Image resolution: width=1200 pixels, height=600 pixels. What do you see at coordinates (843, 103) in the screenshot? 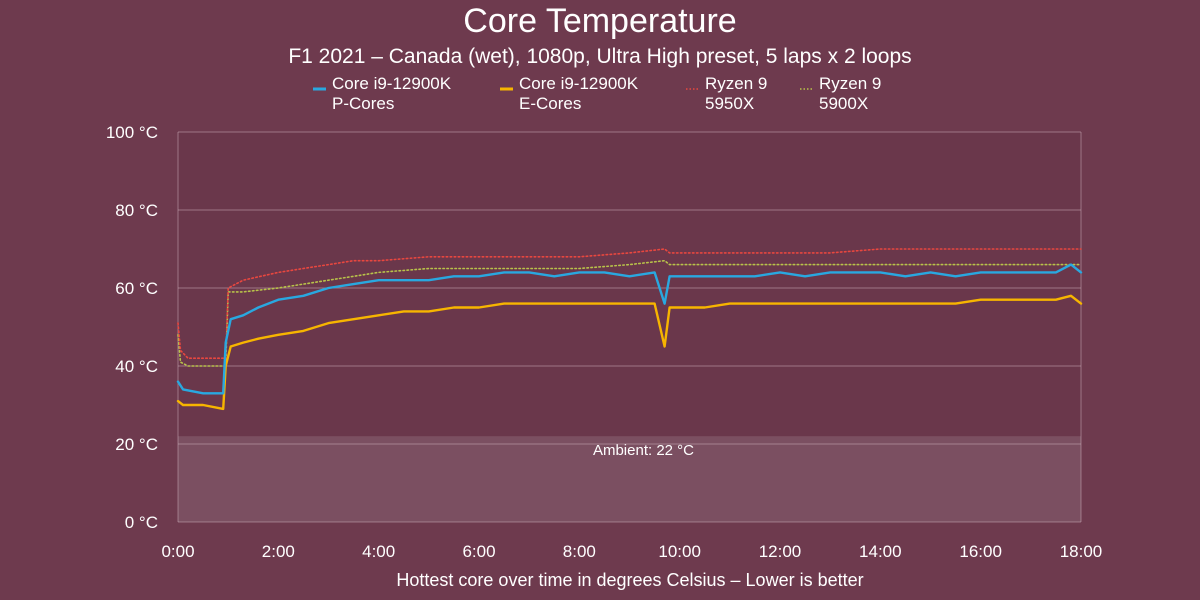
I see `legend-label: 5900X` at bounding box center [843, 103].